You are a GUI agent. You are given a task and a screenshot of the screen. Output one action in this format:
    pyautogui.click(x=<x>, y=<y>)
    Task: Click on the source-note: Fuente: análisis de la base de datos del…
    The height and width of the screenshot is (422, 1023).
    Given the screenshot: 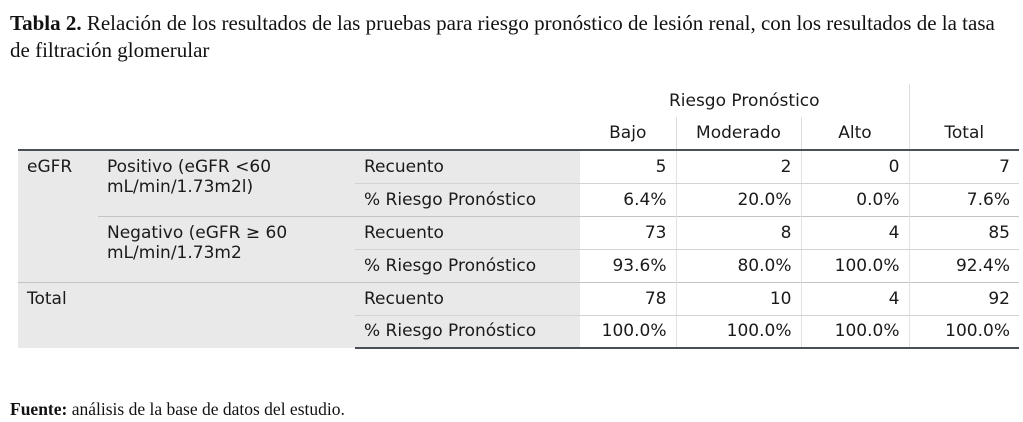 What is the action you would take?
    pyautogui.click(x=177, y=409)
    